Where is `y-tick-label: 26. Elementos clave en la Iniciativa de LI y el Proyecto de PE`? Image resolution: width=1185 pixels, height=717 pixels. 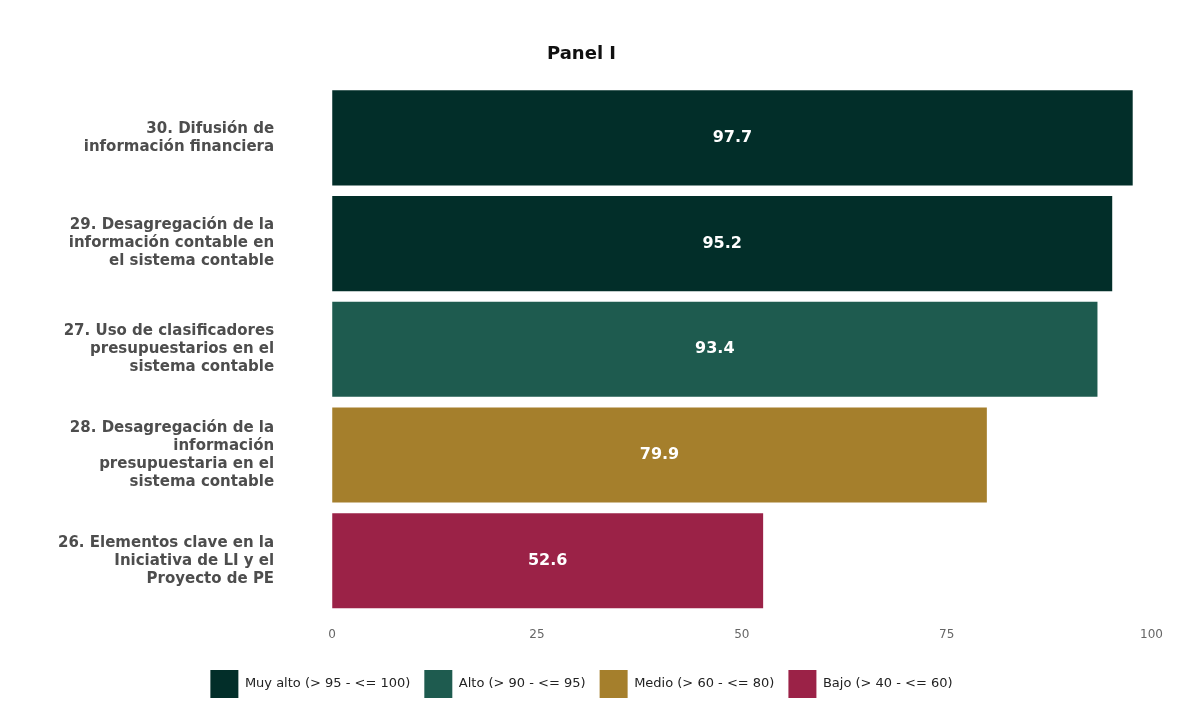 y-tick-label: 26. Elementos clave en la Iniciativa de LI y el Proyecto de PE is located at coordinates (166, 559).